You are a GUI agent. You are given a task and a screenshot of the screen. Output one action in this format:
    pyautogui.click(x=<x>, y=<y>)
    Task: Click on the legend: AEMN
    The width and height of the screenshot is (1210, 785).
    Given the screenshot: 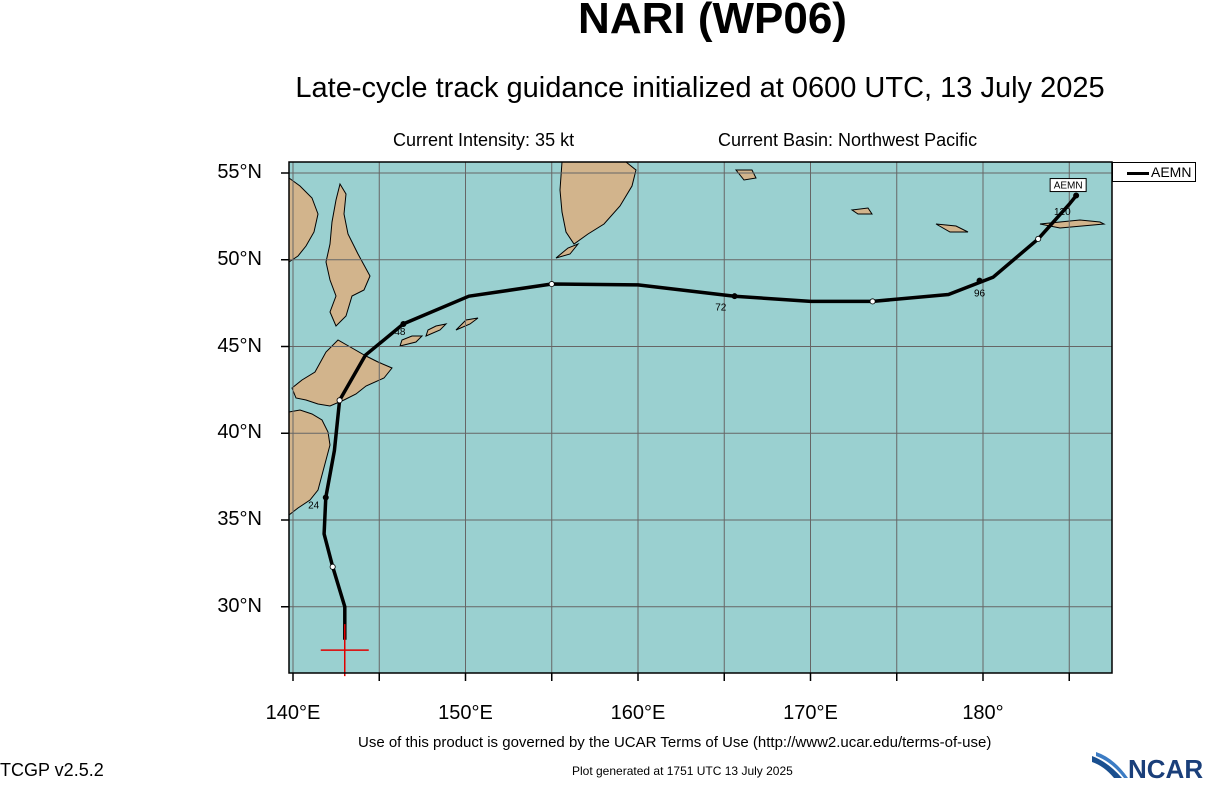 What is the action you would take?
    pyautogui.click(x=1154, y=172)
    